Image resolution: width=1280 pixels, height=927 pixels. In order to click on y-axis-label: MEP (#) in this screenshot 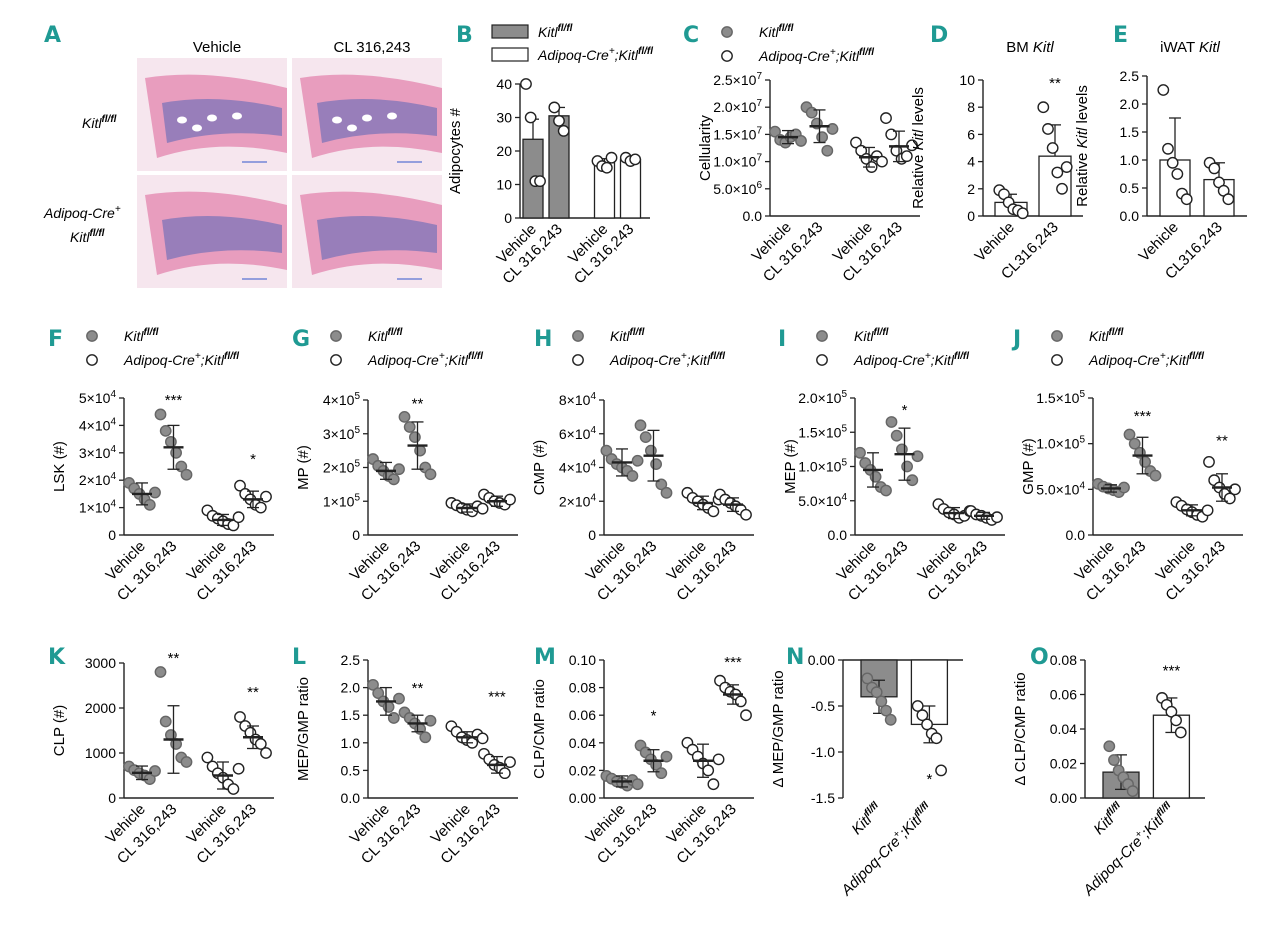, I will do `click(790, 466)`.